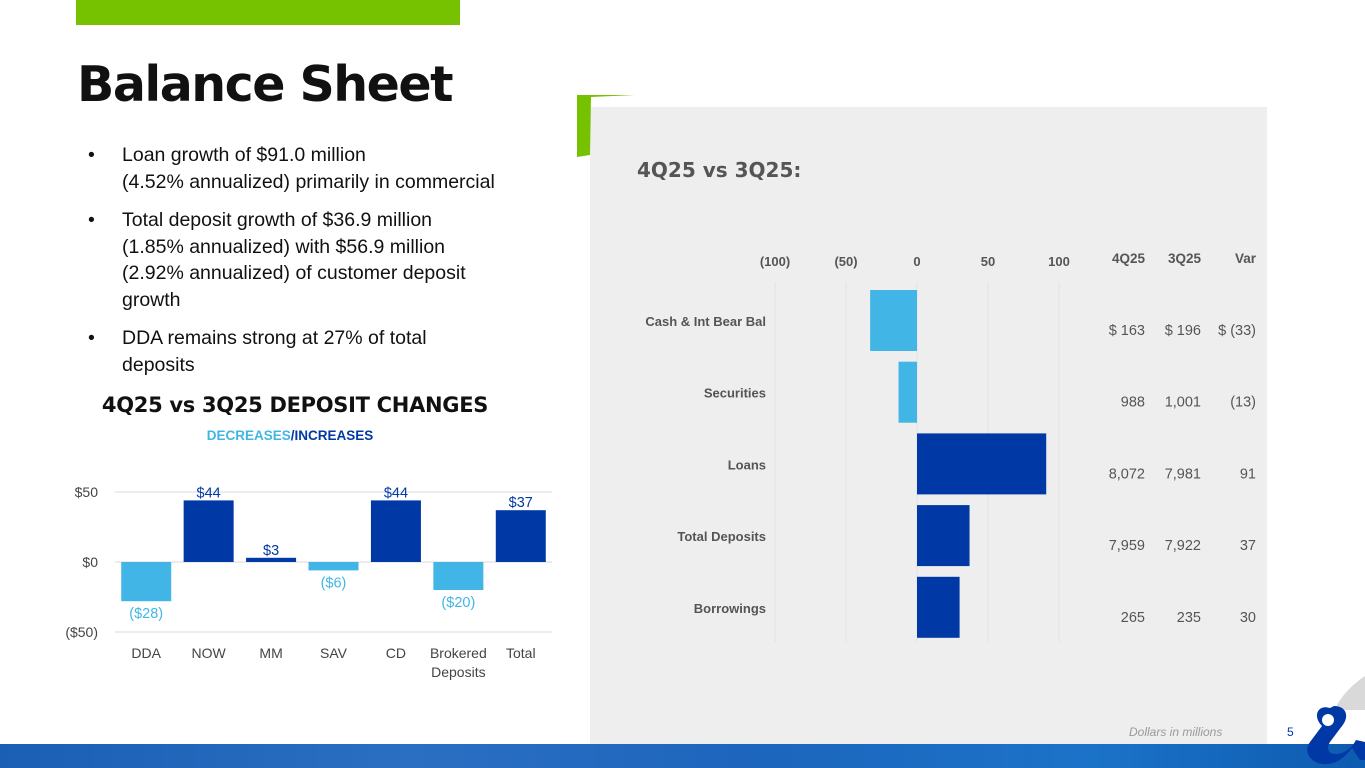 The width and height of the screenshot is (1365, 768). What do you see at coordinates (1133, 618) in the screenshot?
I see `table-cell: 265` at bounding box center [1133, 618].